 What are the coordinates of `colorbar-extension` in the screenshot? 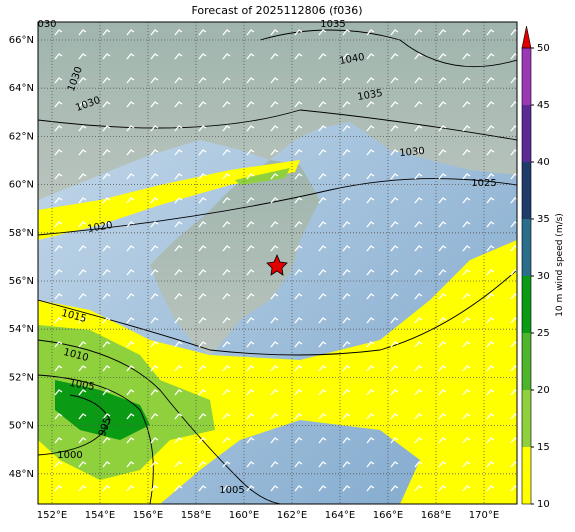 It's located at (526, 37).